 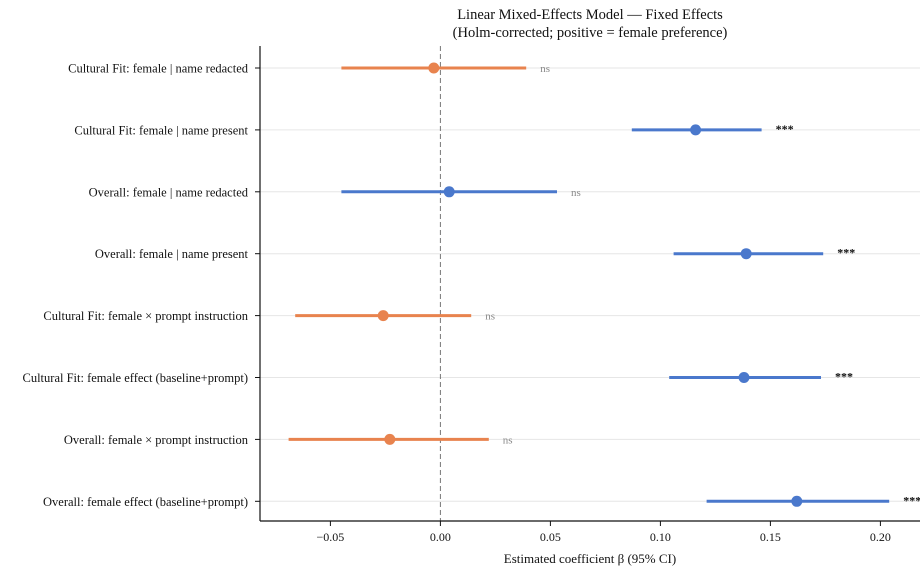 What do you see at coordinates (604, 532) in the screenshot?
I see `x-axis-ticks: −0.05 0.00 0.05 0.10 0.15 0.20` at bounding box center [604, 532].